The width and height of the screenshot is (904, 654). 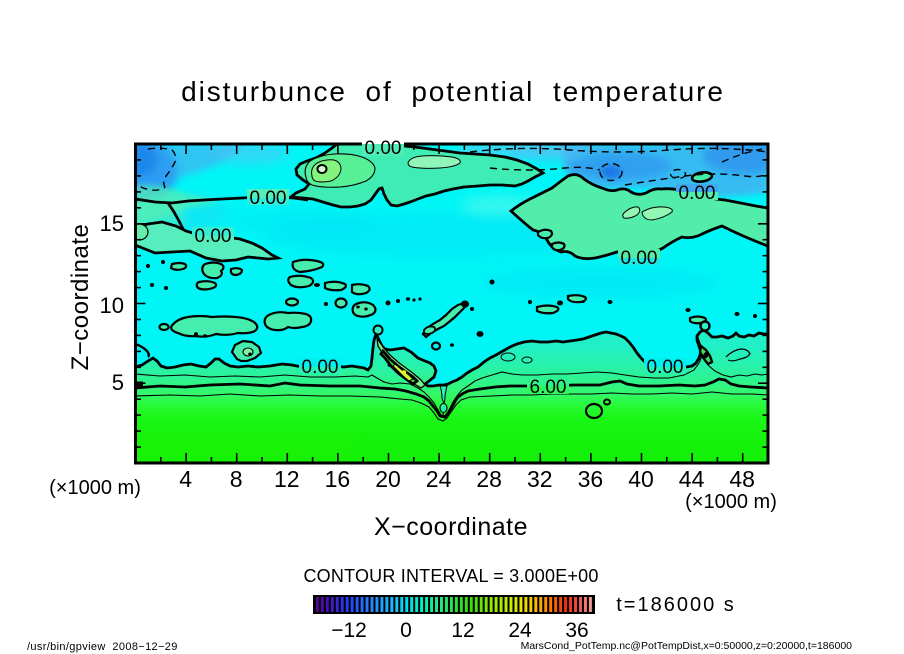 What do you see at coordinates (451, 527) in the screenshot?
I see `svg-text: X−coordinate` at bounding box center [451, 527].